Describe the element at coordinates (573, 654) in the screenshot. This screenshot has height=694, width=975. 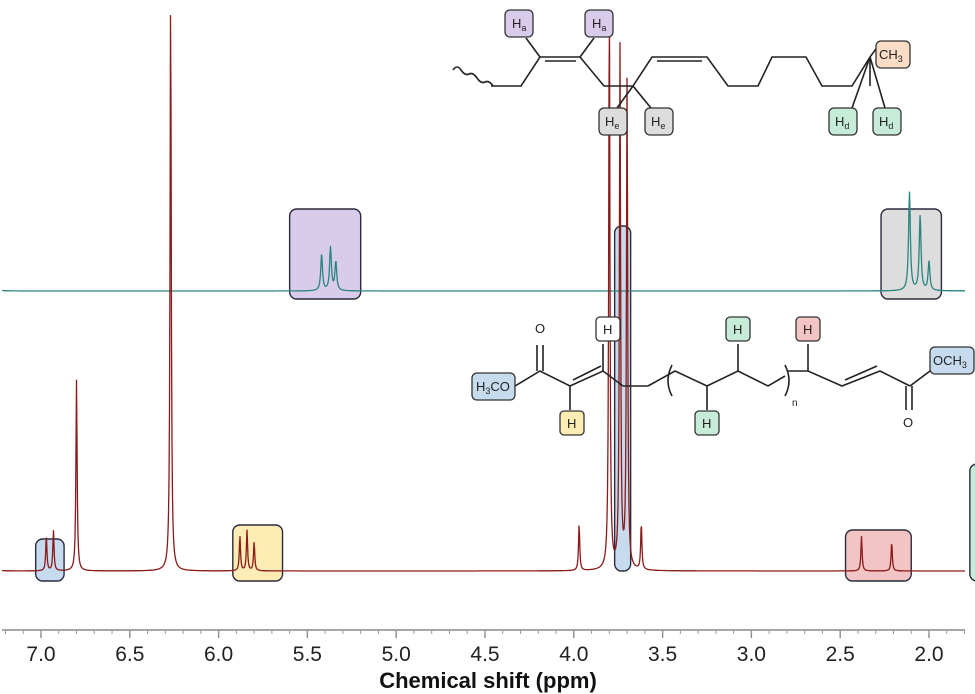
I see `x-tick-label: 4.0` at that location.